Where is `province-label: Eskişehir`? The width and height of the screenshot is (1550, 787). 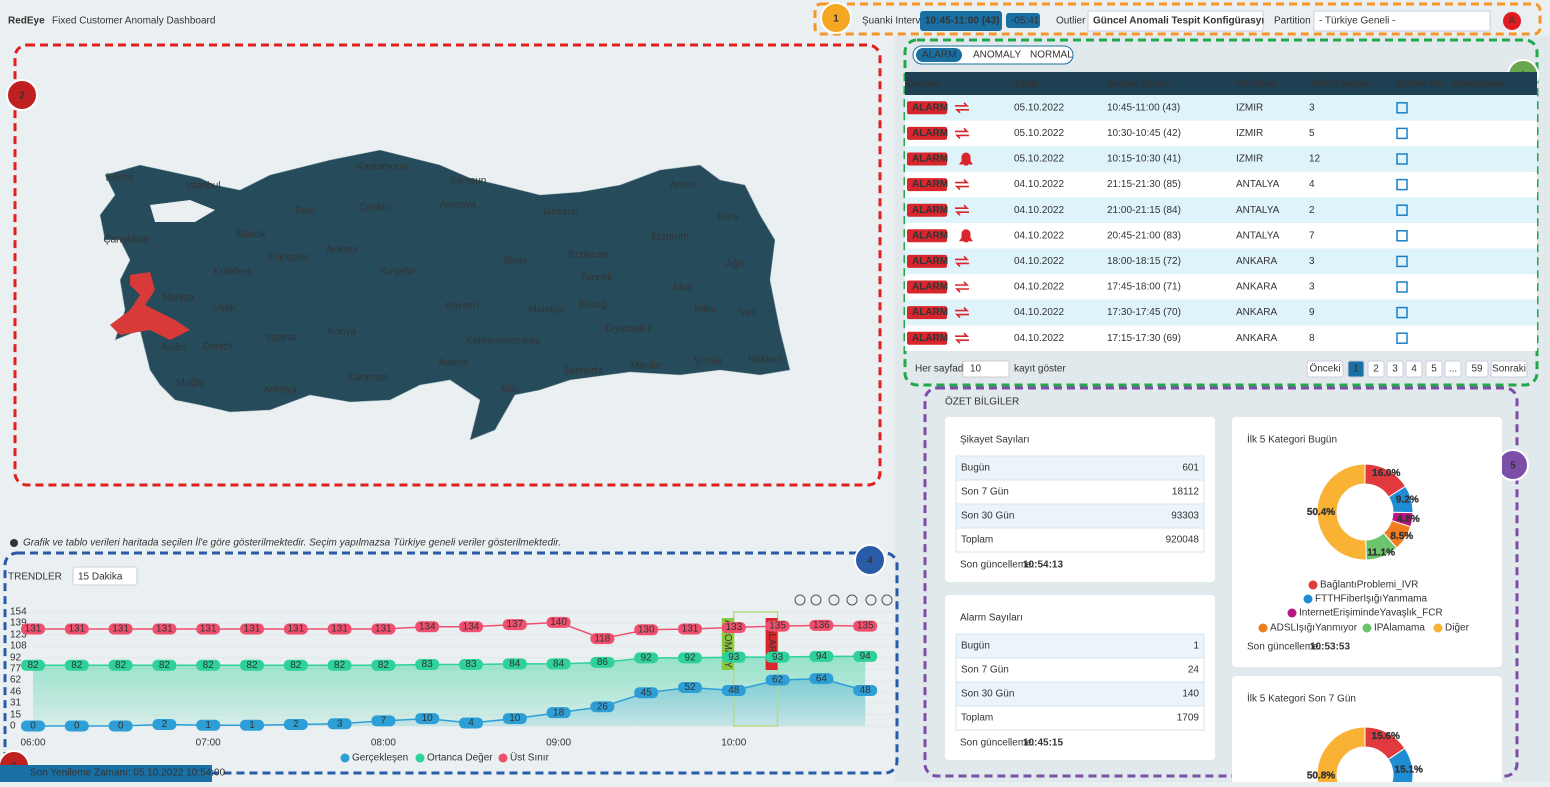 province-label: Eskişehir is located at coordinates (288, 258).